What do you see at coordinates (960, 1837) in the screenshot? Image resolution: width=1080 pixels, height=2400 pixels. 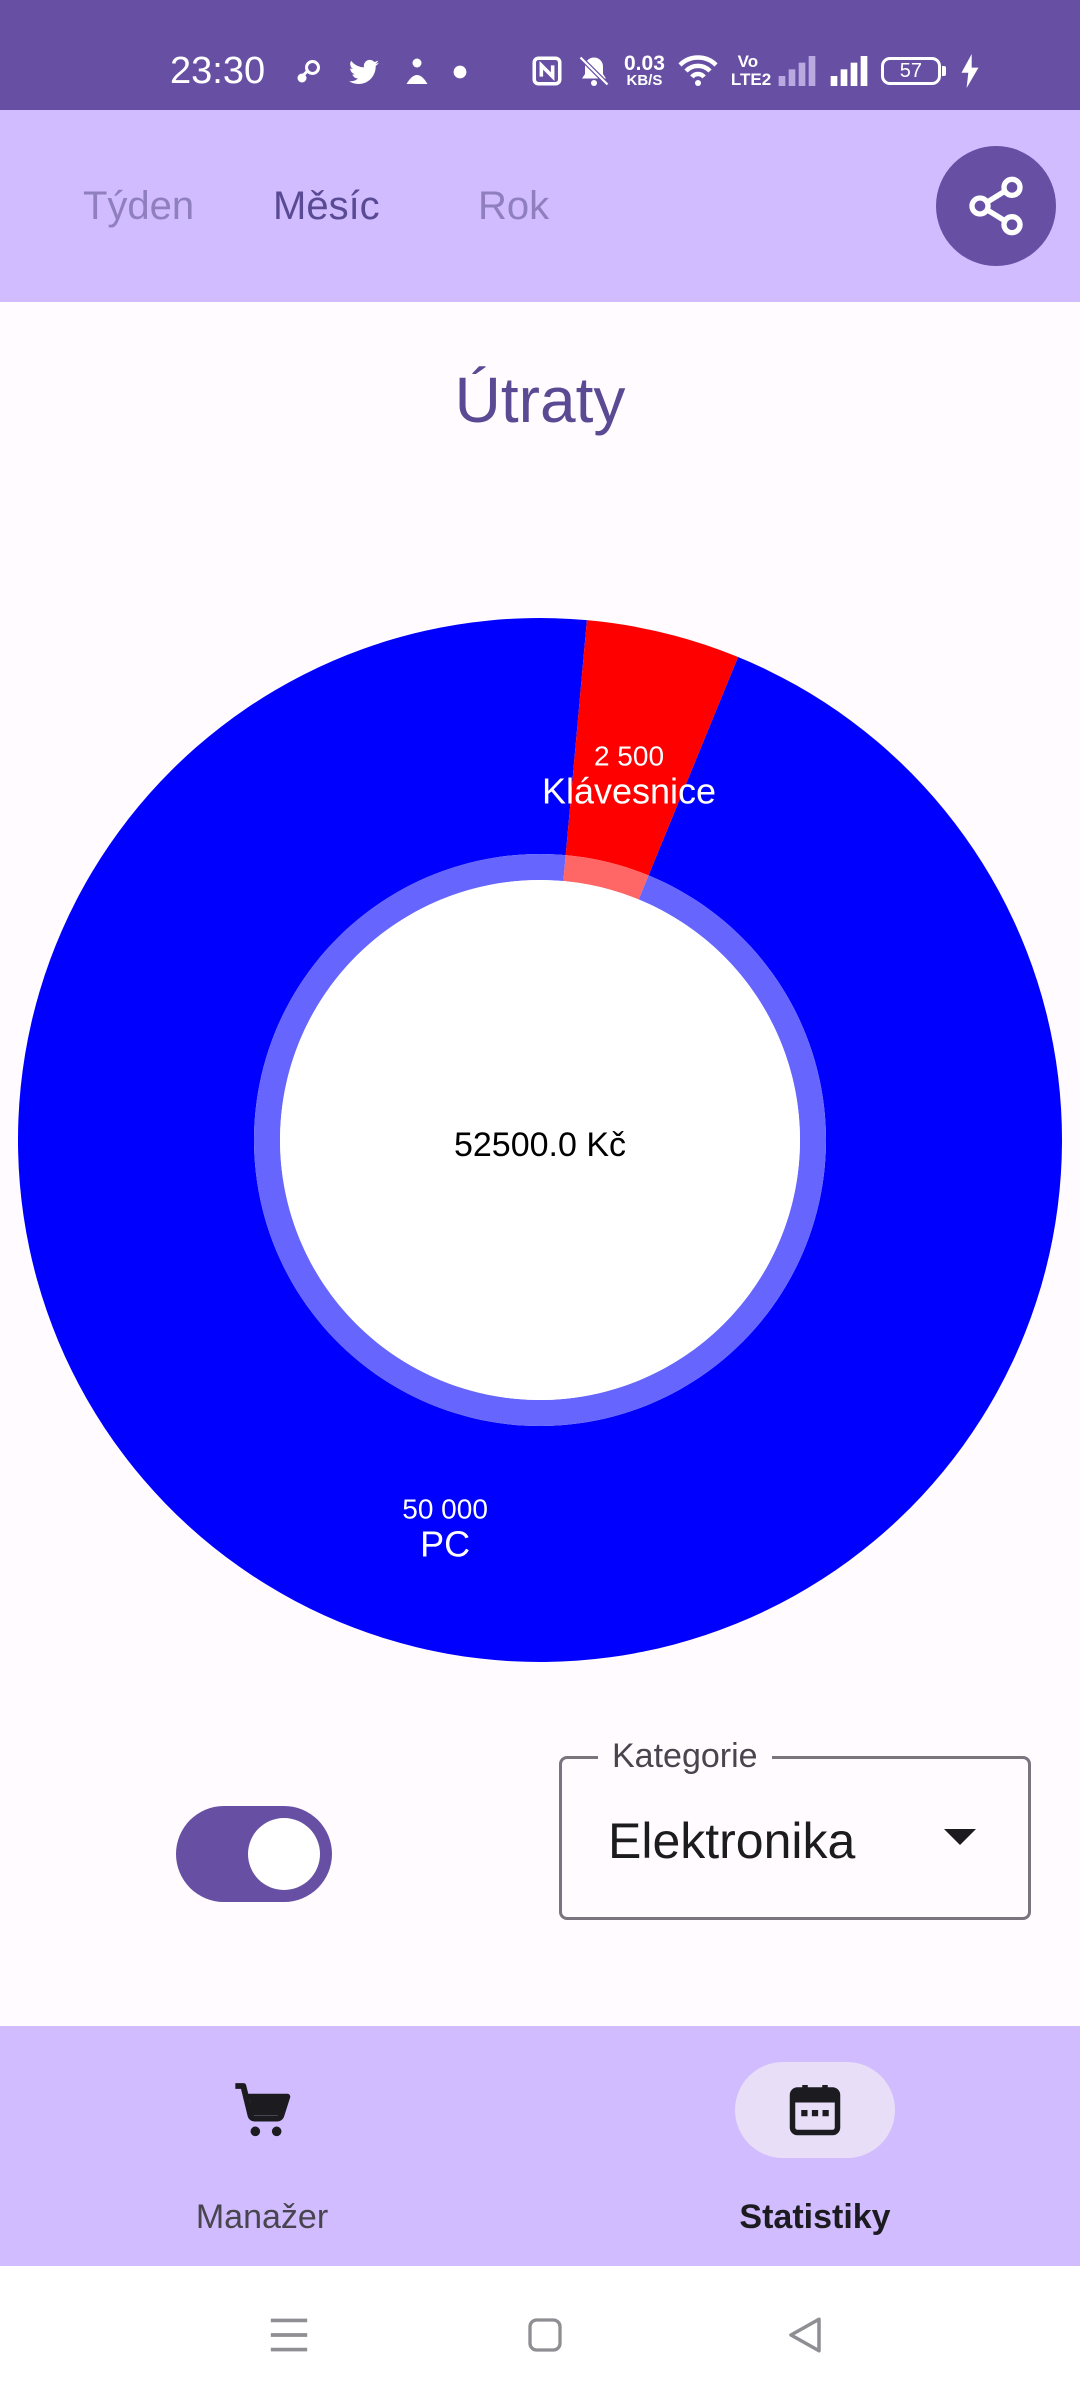 I see `dropdown-arrow-icon` at bounding box center [960, 1837].